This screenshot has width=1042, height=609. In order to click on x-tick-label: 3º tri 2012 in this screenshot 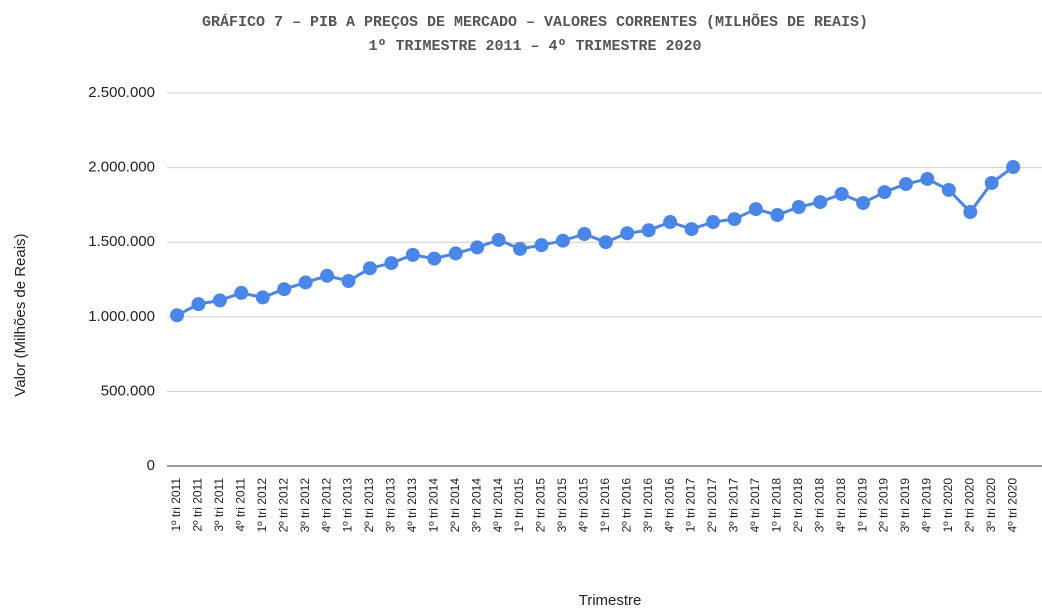, I will do `click(305, 505)`.